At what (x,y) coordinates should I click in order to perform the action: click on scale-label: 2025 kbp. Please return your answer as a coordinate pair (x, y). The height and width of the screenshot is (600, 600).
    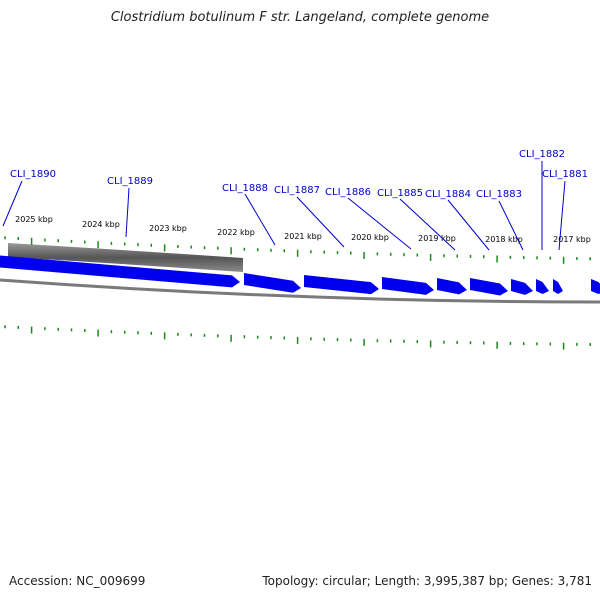
    Looking at the image, I should click on (34, 219).